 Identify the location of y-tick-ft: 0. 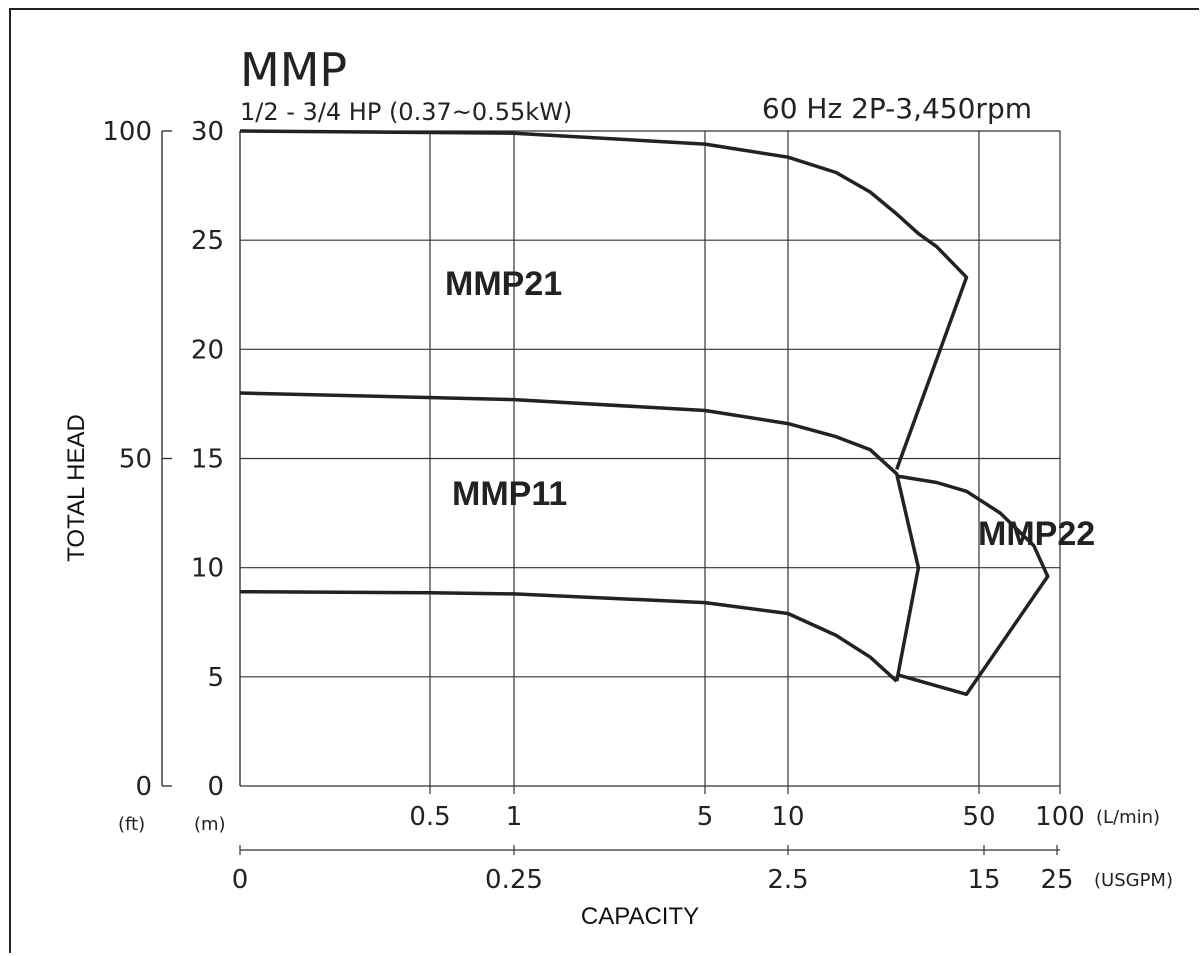
(143, 787).